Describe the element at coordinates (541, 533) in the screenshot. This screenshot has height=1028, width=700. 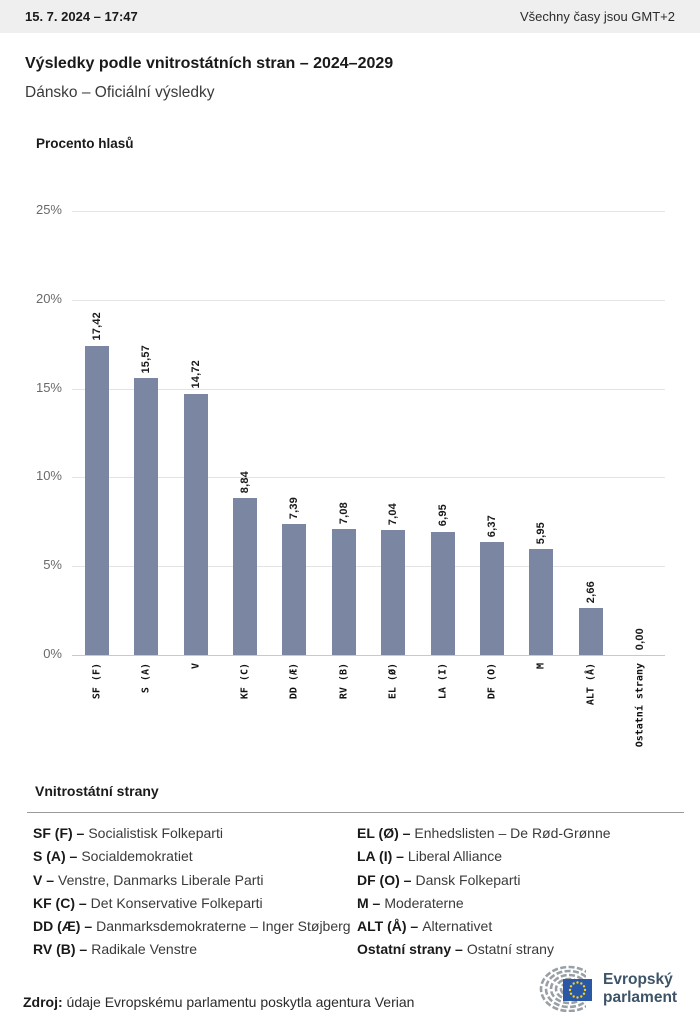
I see `bar-value-label: 5,95` at that location.